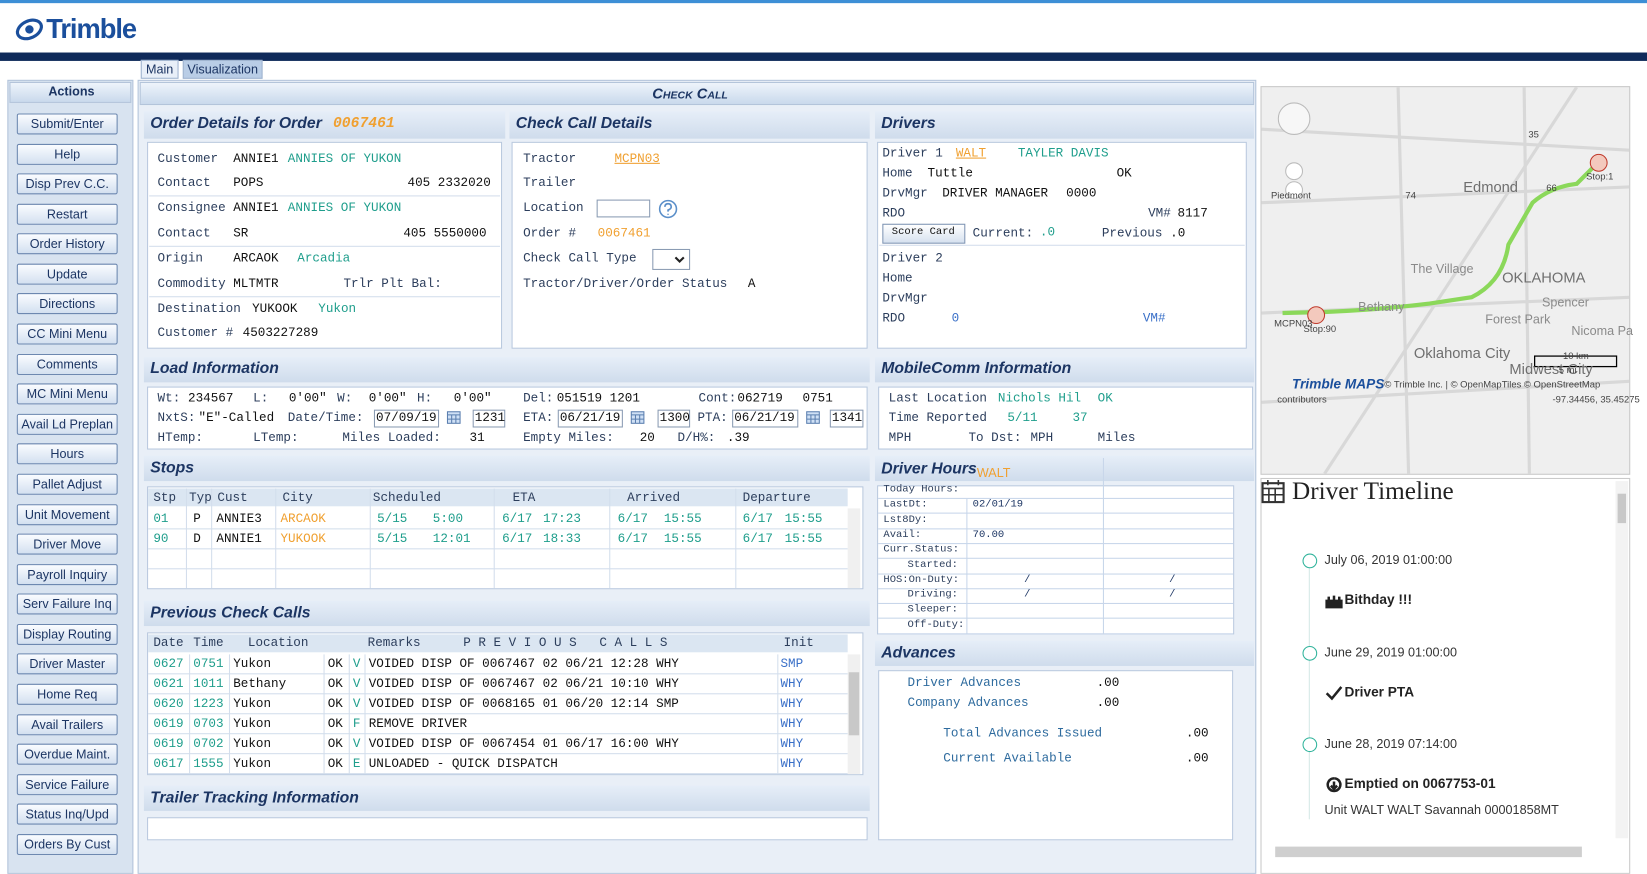  What do you see at coordinates (67, 515) in the screenshot?
I see `action-button: Unit Movement` at bounding box center [67, 515].